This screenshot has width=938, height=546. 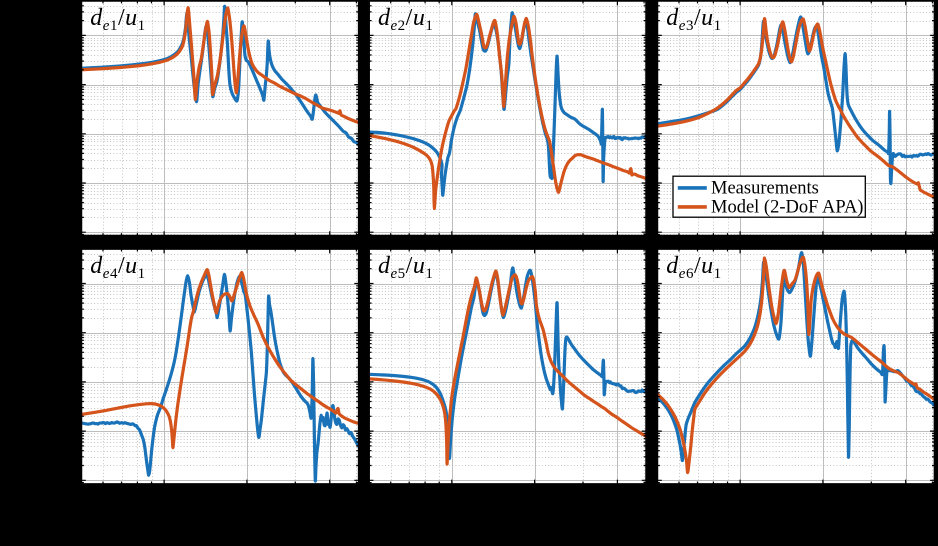 What do you see at coordinates (693, 19) in the screenshot?
I see `svg-text: de3/u1` at bounding box center [693, 19].